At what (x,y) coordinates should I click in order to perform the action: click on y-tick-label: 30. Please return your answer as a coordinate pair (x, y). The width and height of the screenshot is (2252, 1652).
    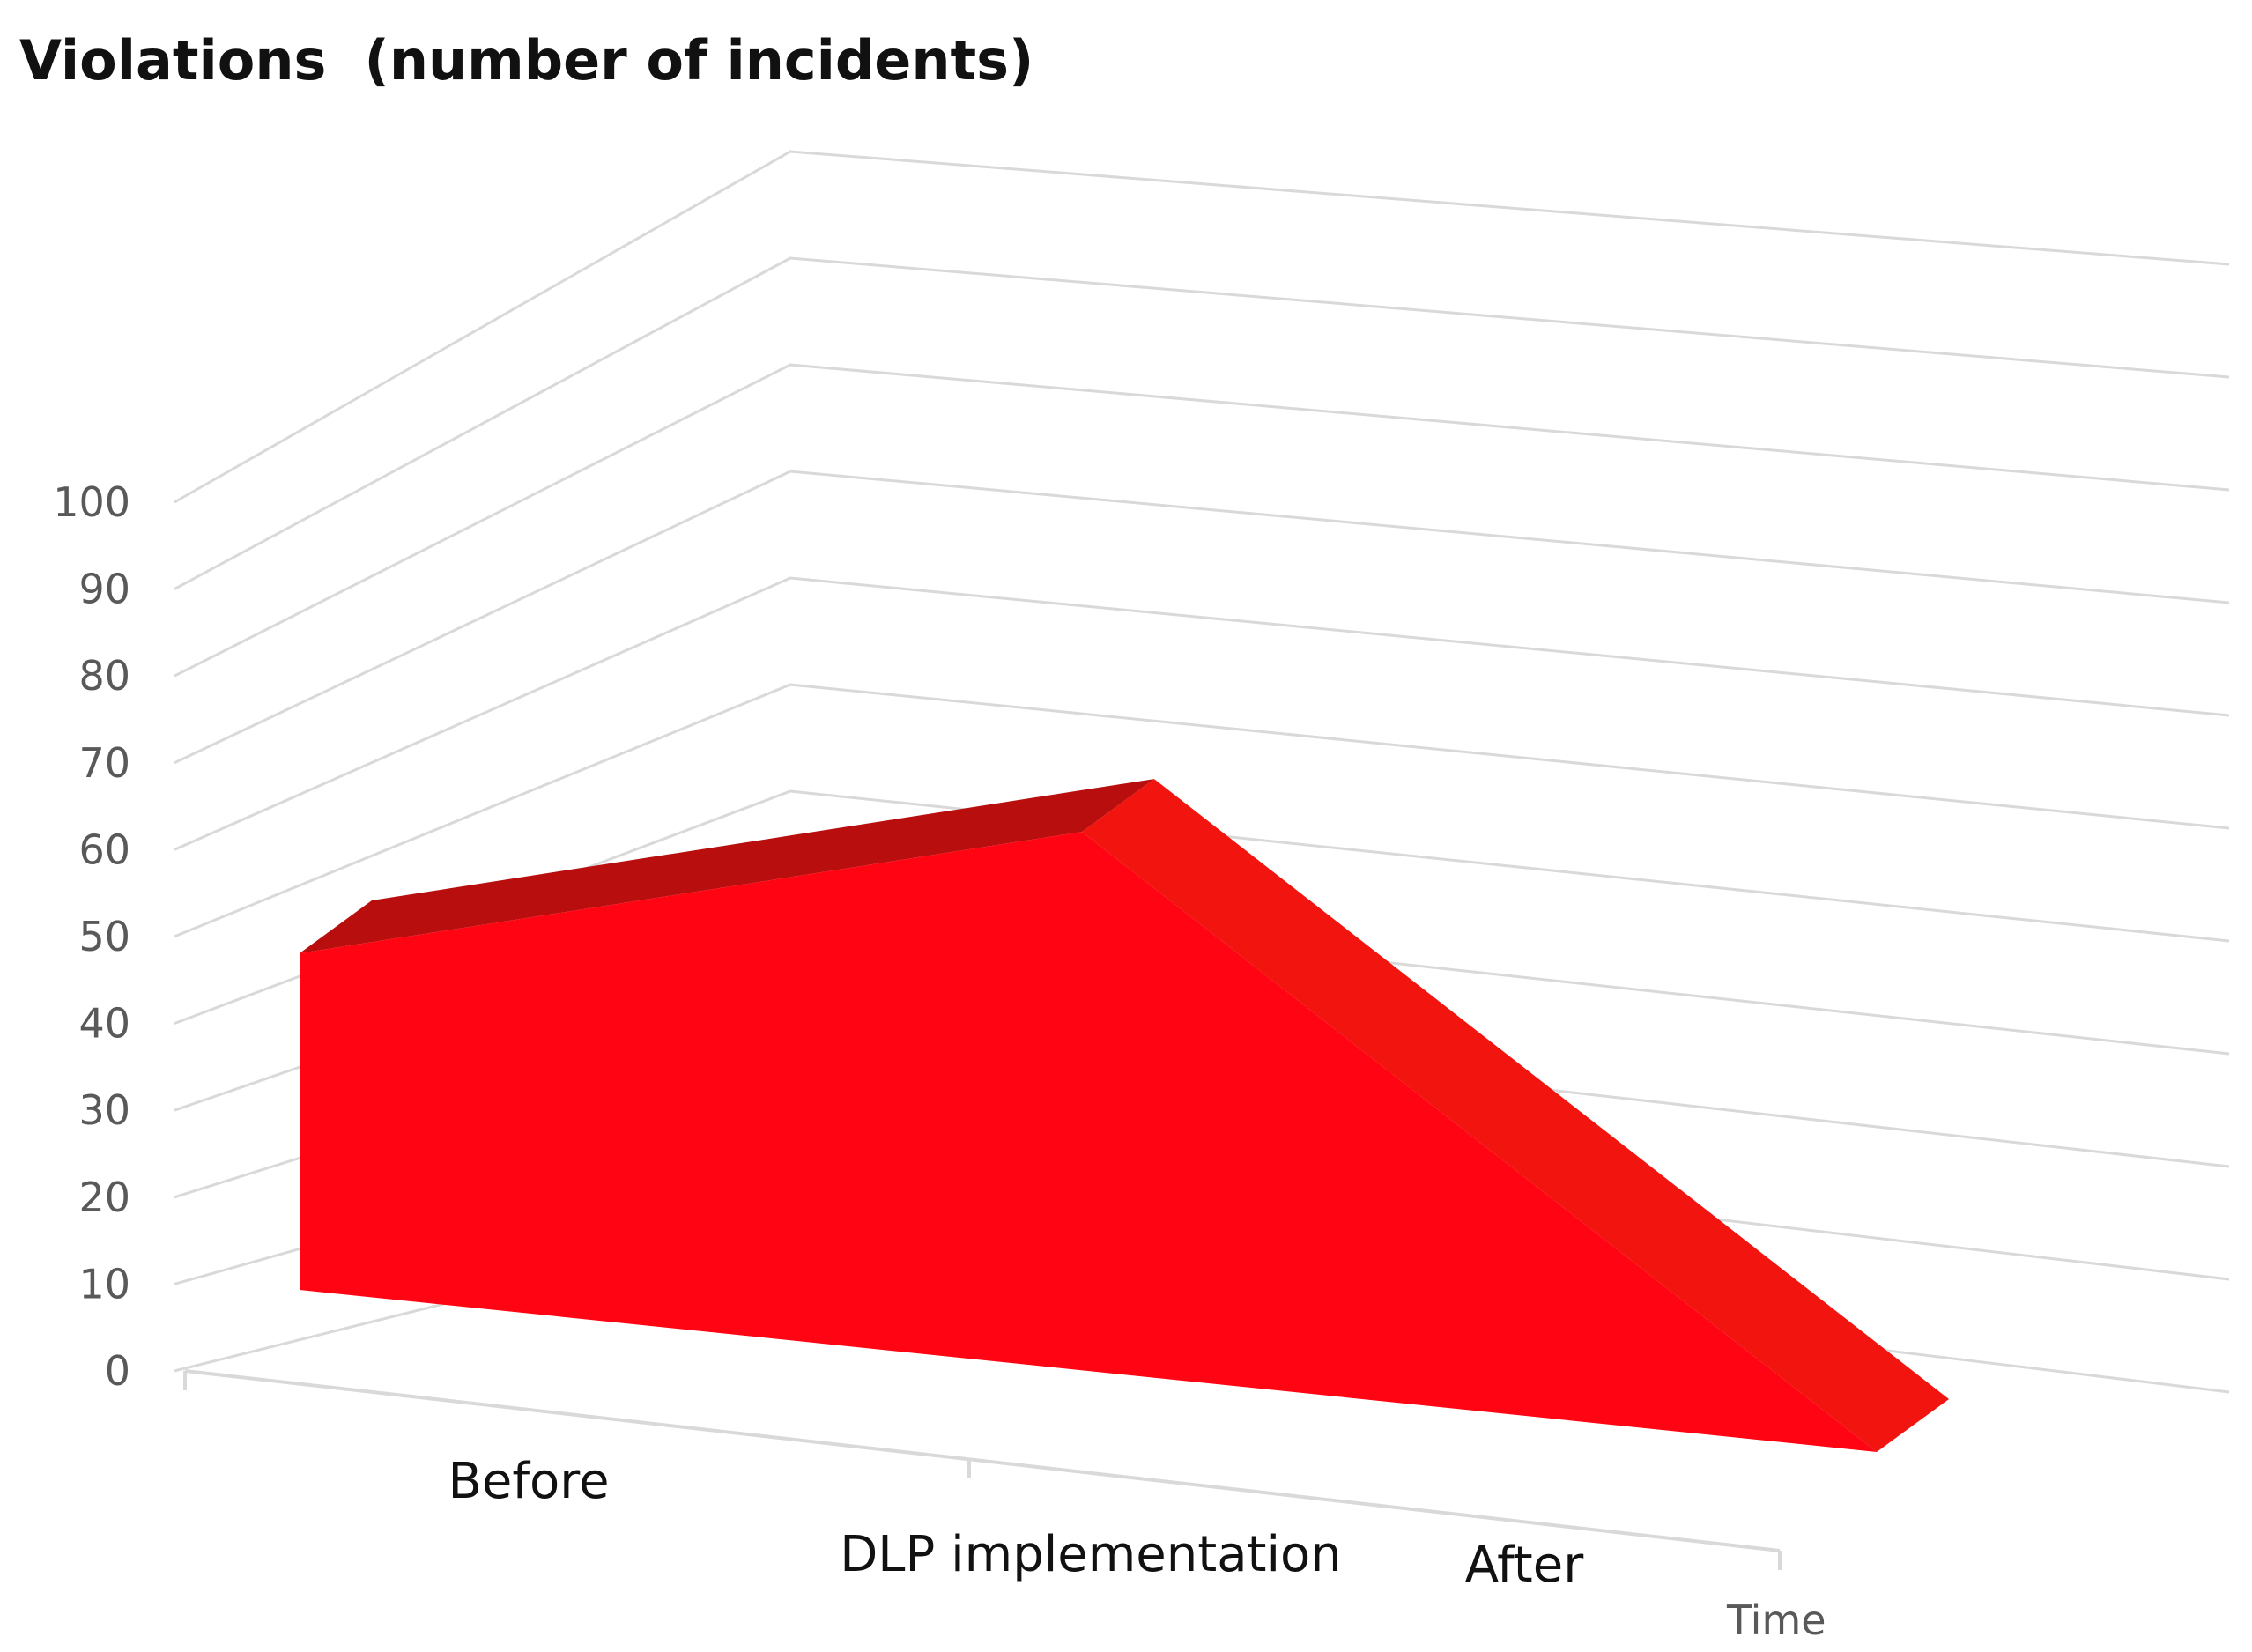
    Looking at the image, I should click on (104, 1110).